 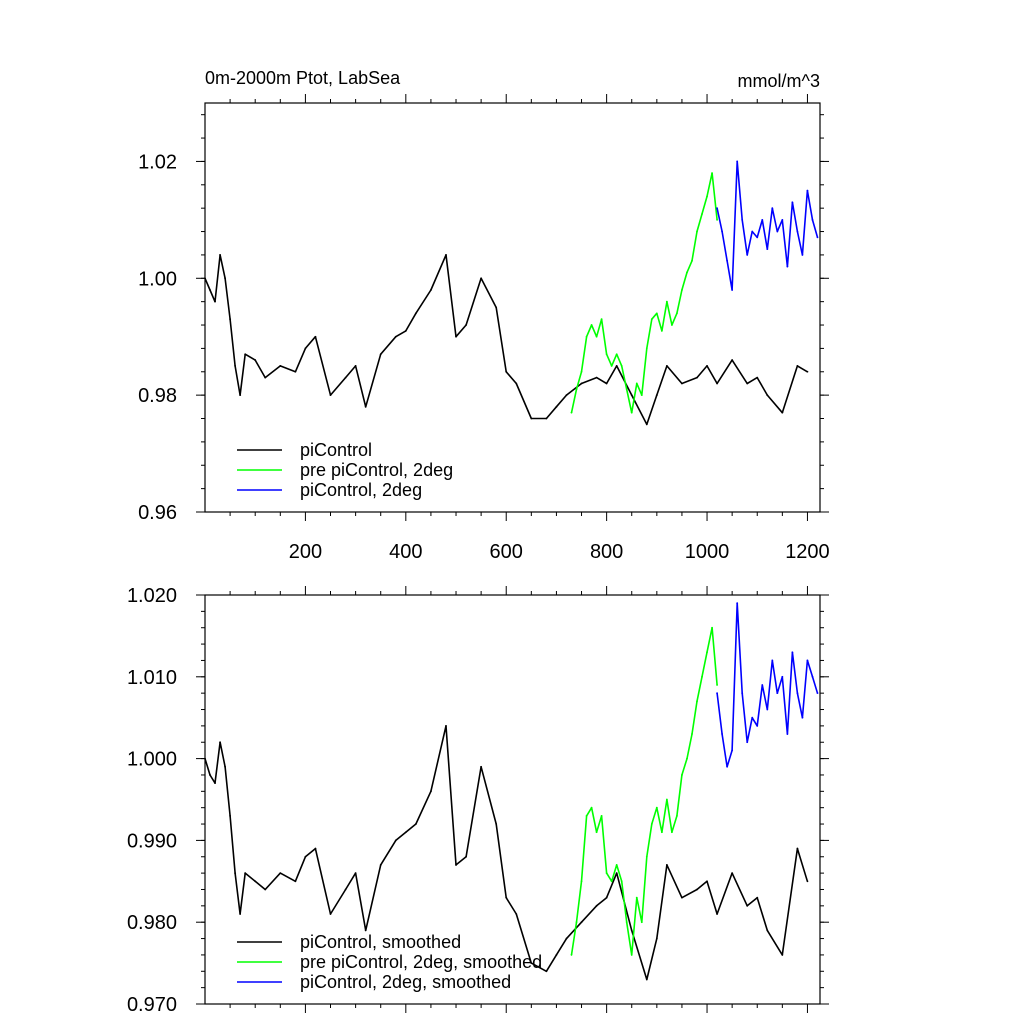 I want to click on y-tick-label: 0.98, so click(x=157, y=396).